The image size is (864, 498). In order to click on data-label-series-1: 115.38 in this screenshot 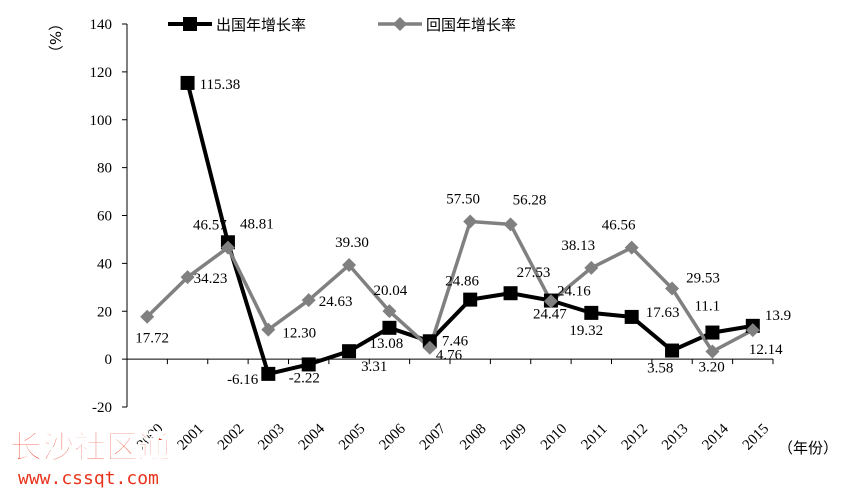, I will do `click(220, 85)`.